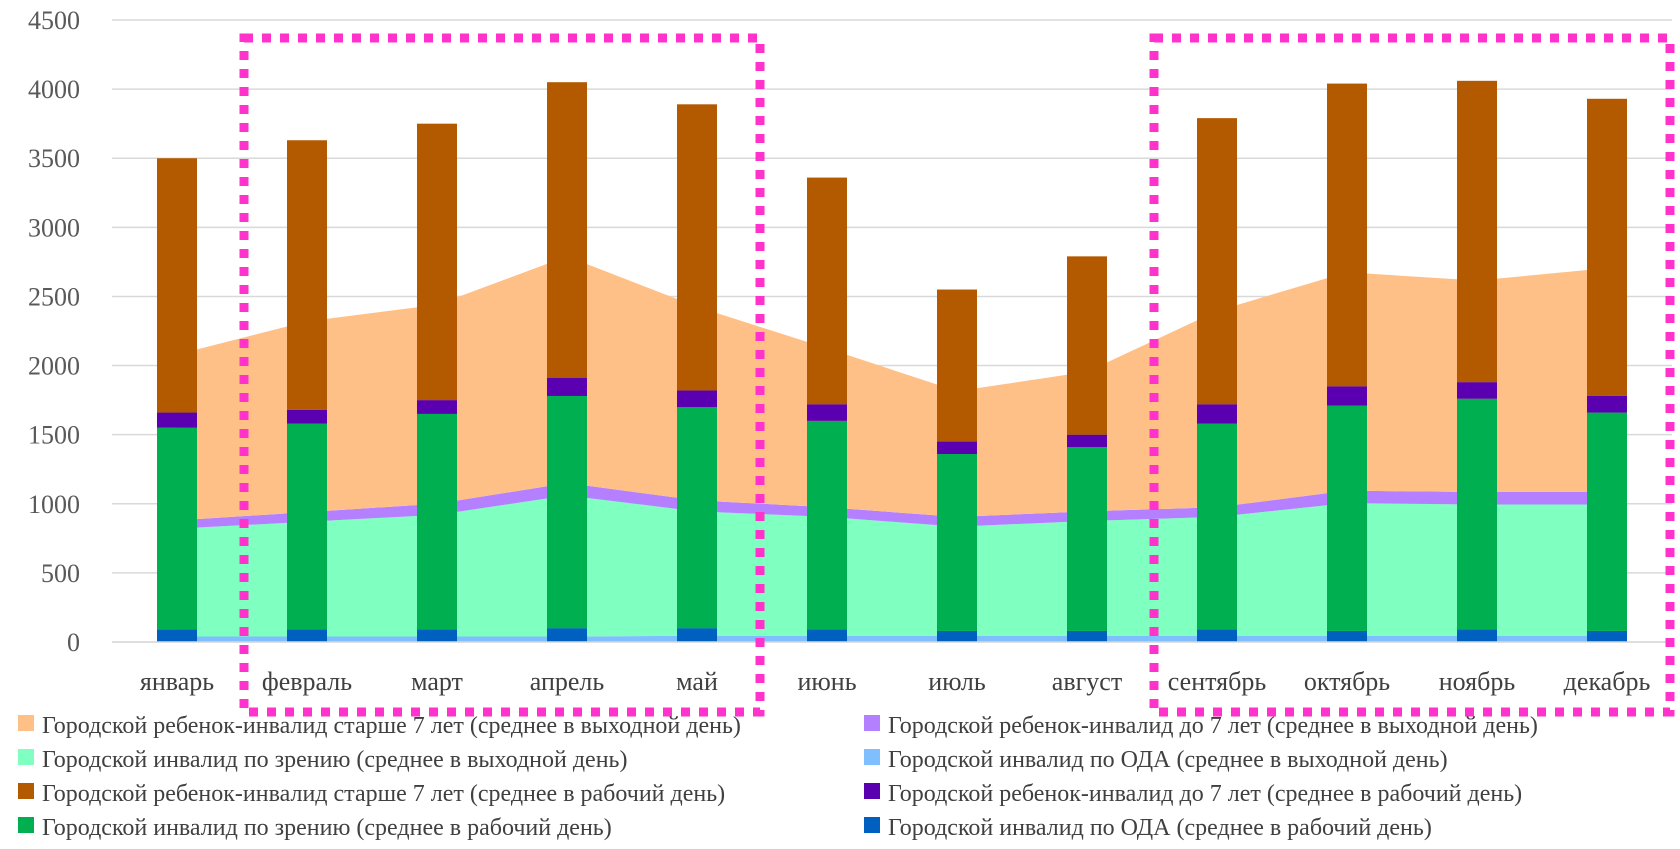 Image resolution: width=1680 pixels, height=849 pixels. I want to click on y-tick-label: 0, so click(73, 642).